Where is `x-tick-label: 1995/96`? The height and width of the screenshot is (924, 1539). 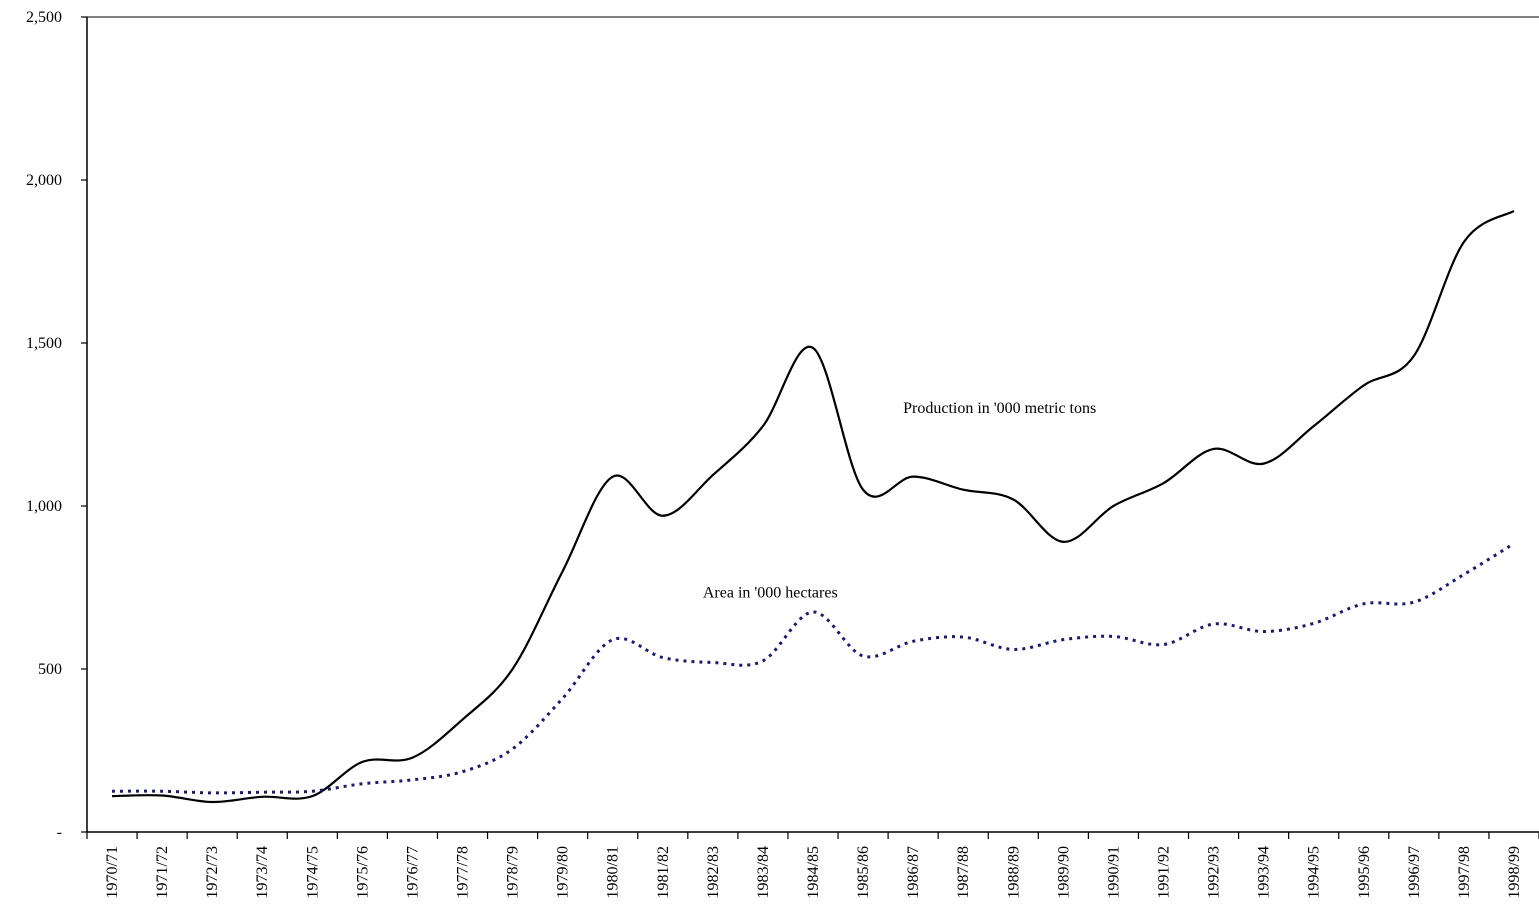
x-tick-label: 1995/96 is located at coordinates (1364, 872).